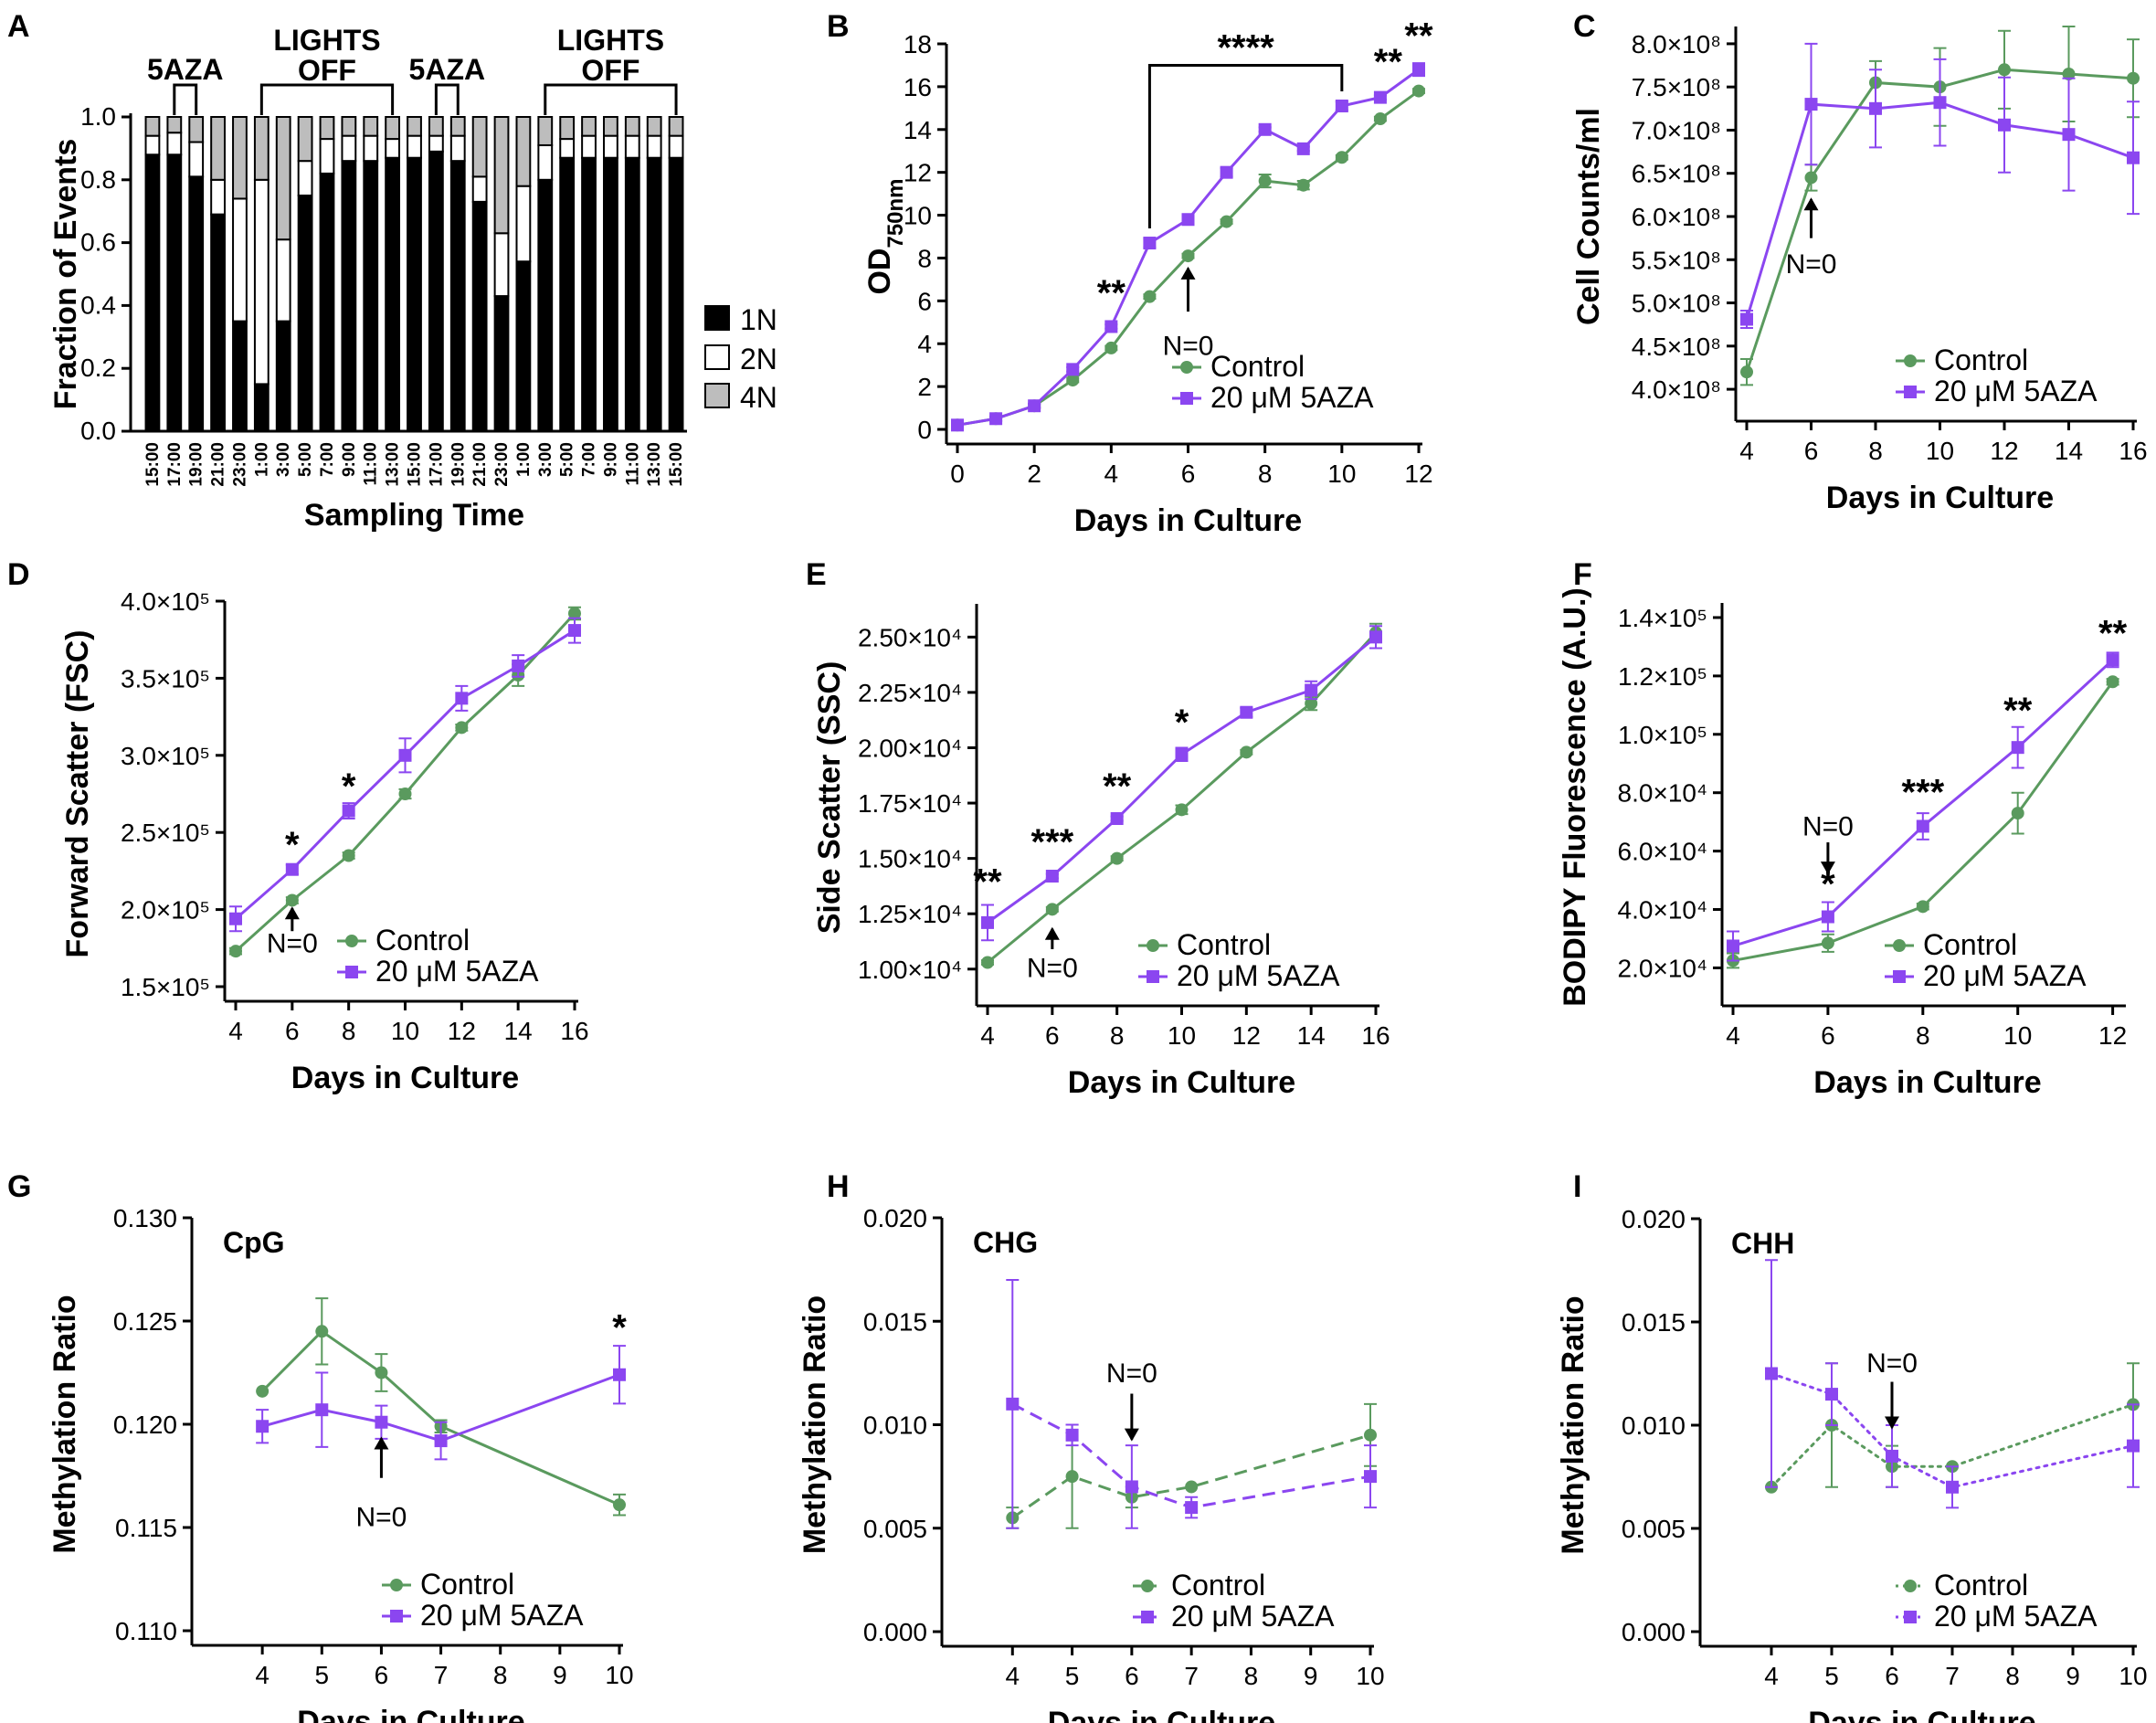 The height and width of the screenshot is (1723, 2156). I want to click on x-tick-label-b: 10, so click(1341, 474).